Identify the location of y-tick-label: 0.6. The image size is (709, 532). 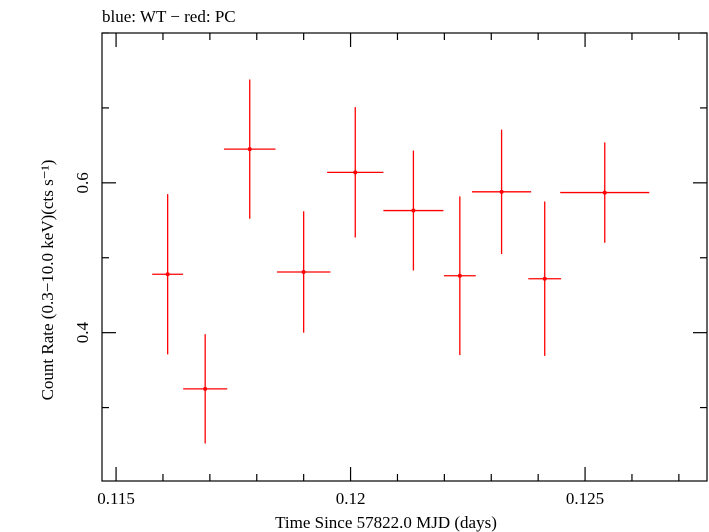
(82, 182).